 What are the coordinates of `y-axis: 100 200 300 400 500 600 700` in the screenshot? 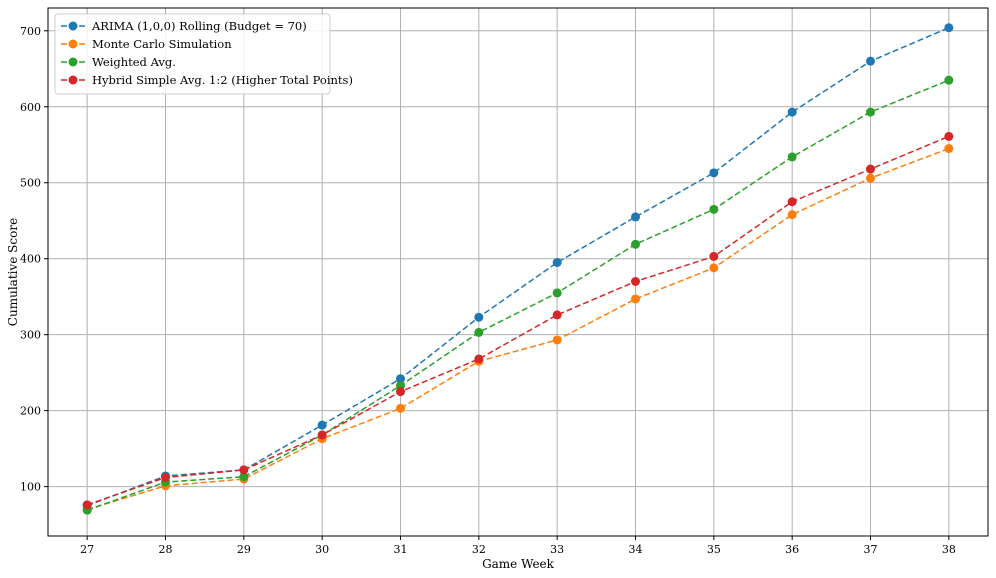 It's located at (34, 259).